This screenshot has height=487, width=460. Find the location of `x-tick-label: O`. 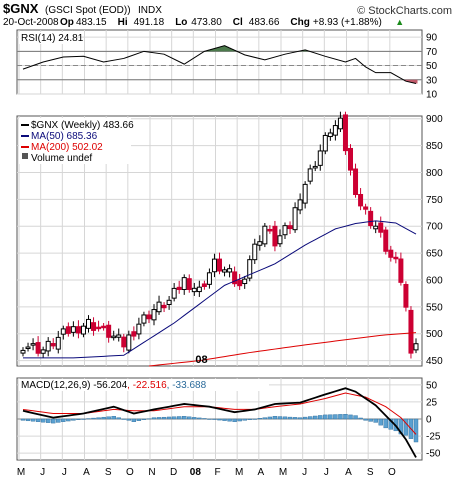

x-tick-label: O is located at coordinates (392, 472).